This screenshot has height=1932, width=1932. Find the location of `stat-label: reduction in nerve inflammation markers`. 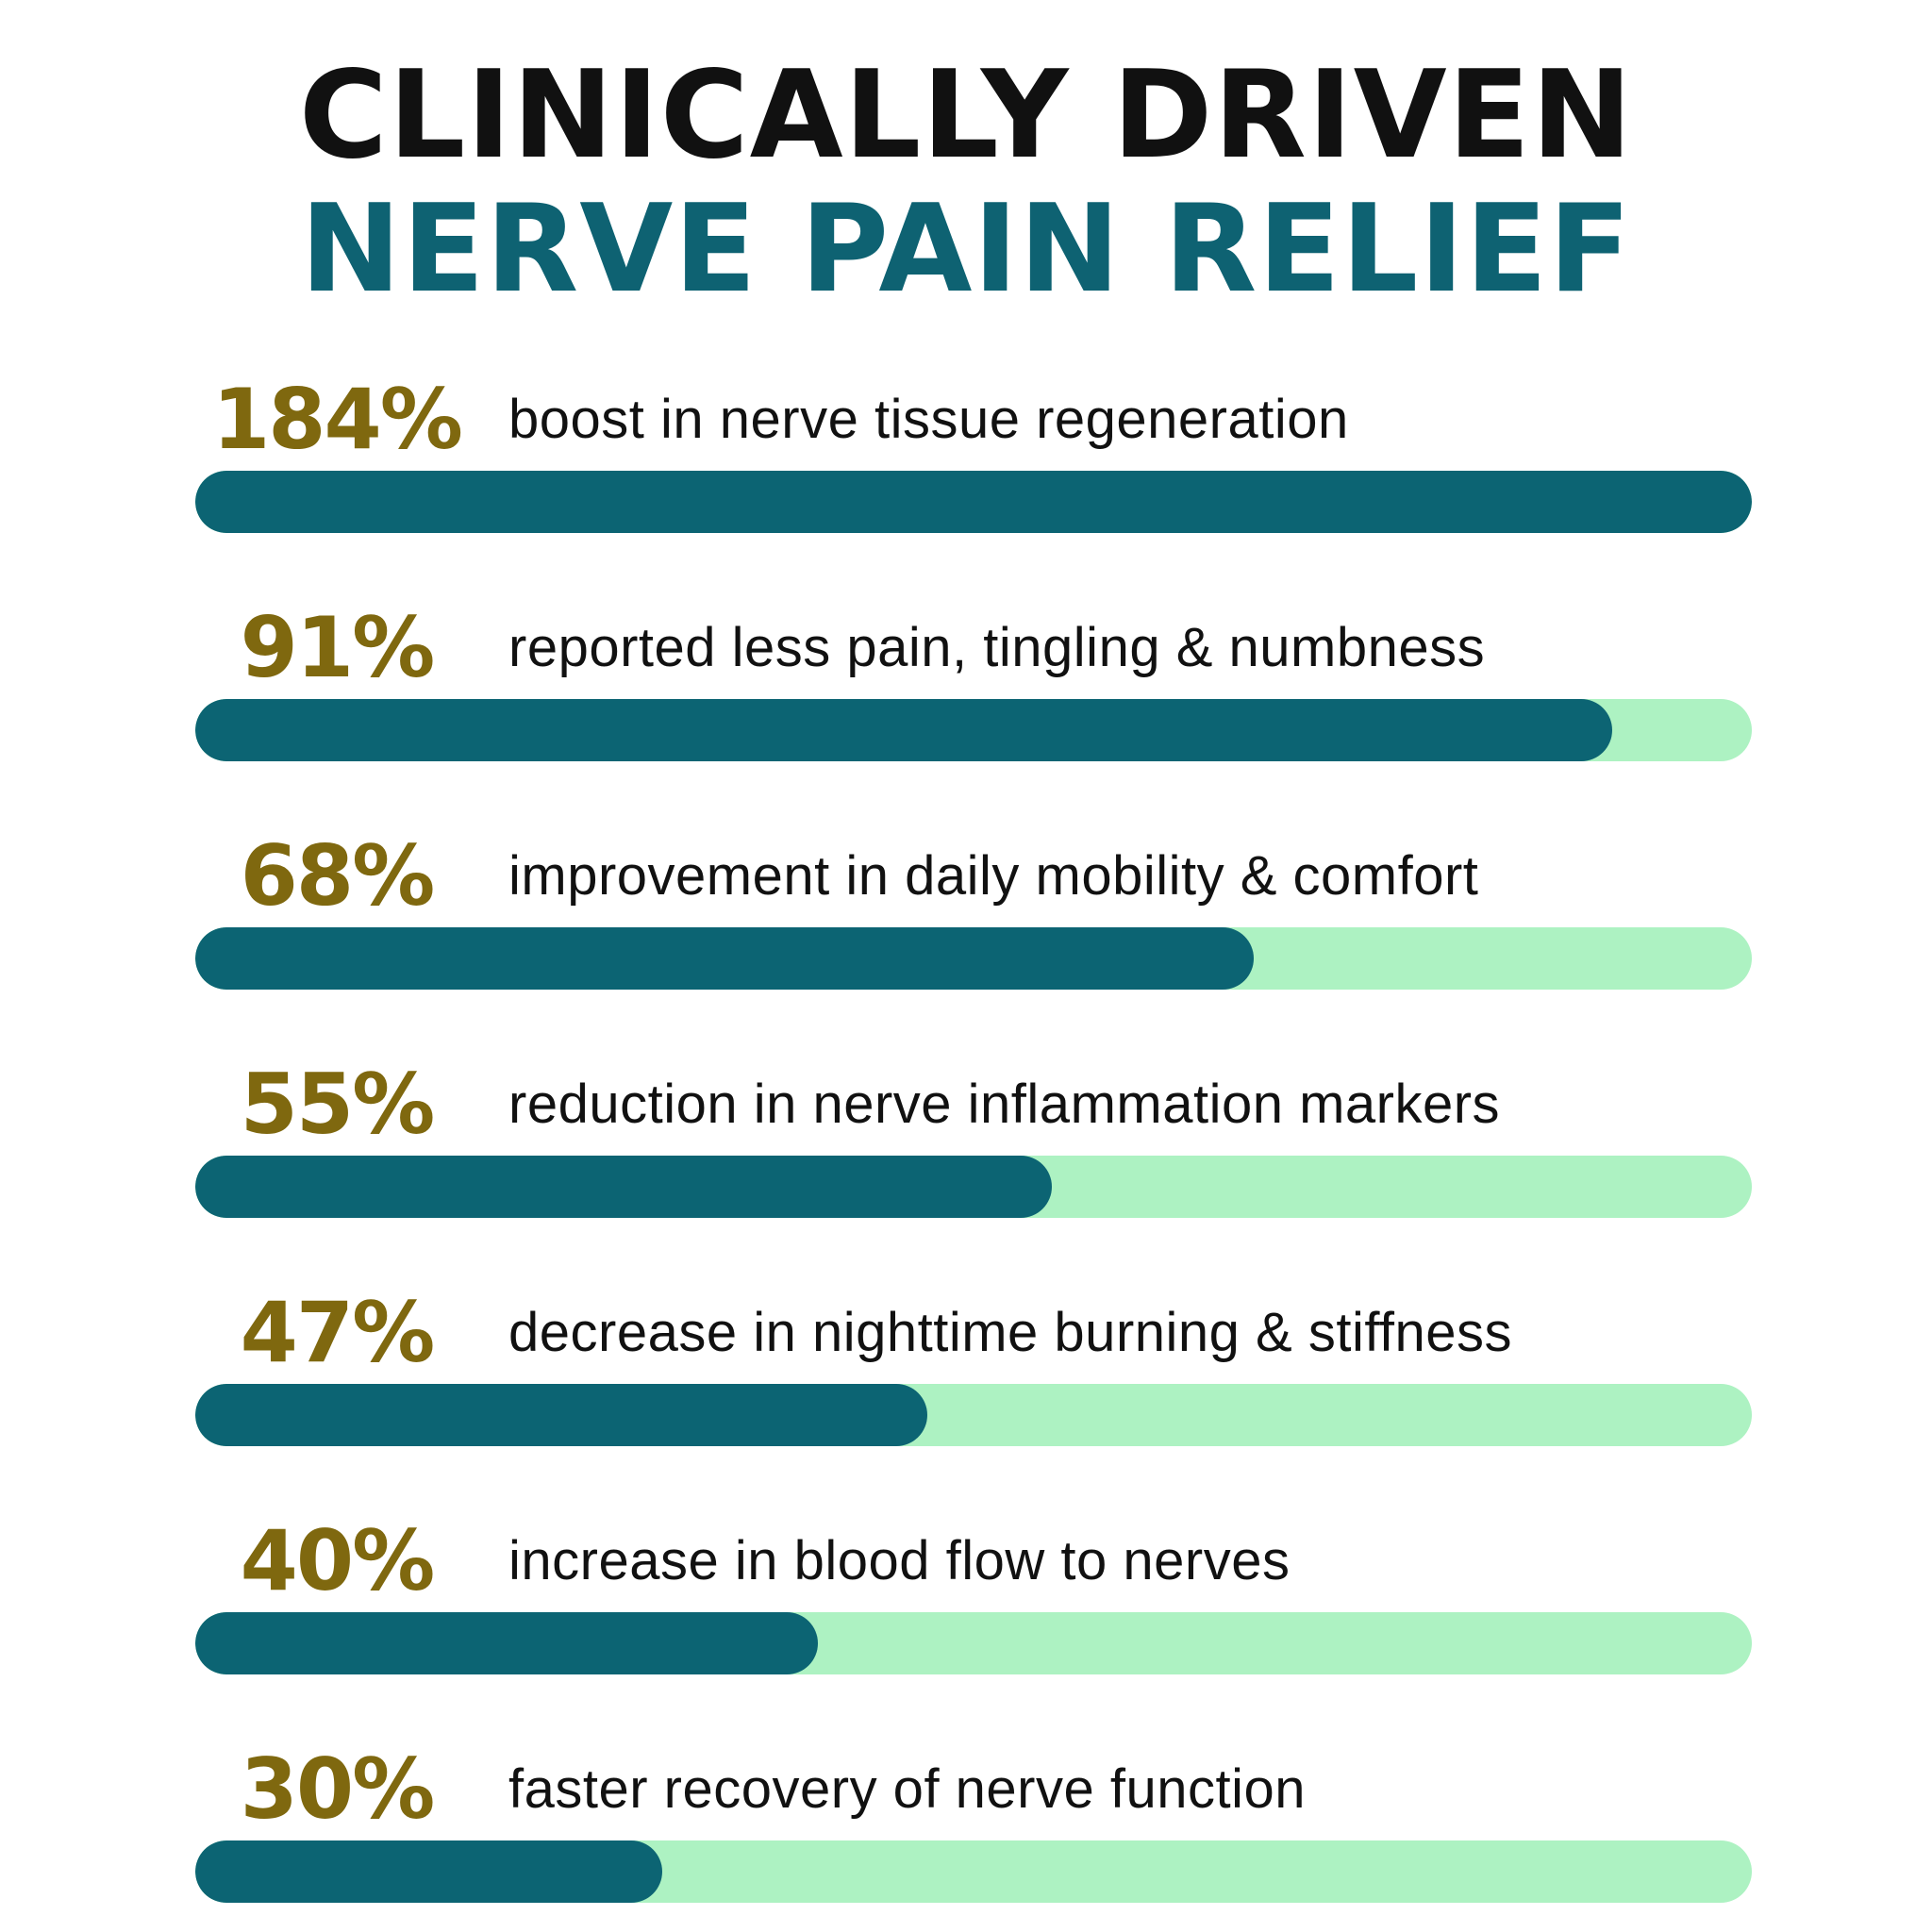

stat-label: reduction in nerve inflammation markers is located at coordinates (1005, 1104).